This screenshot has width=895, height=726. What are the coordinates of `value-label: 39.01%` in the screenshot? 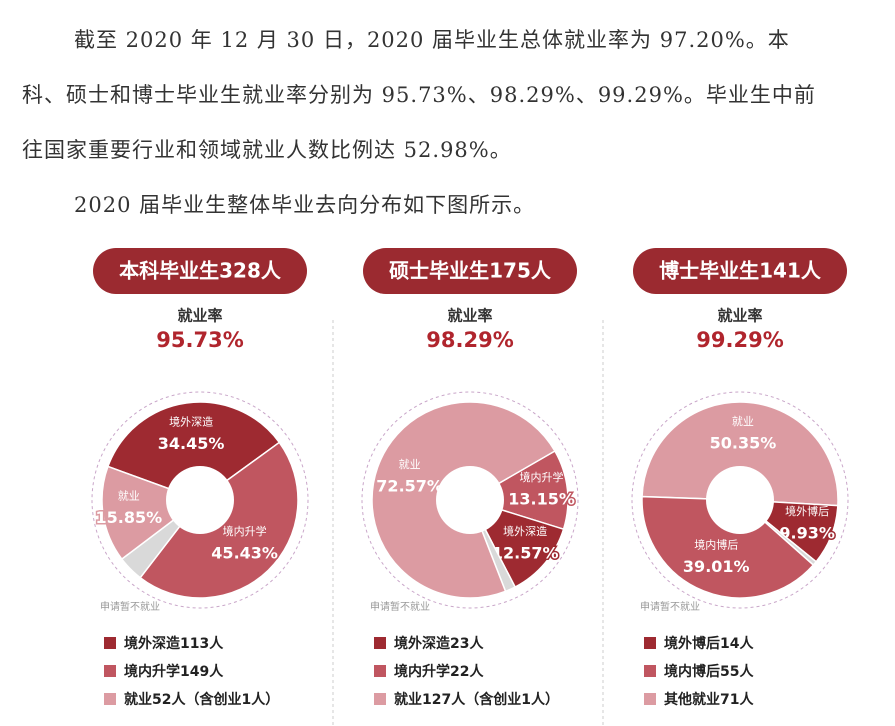 It's located at (716, 566).